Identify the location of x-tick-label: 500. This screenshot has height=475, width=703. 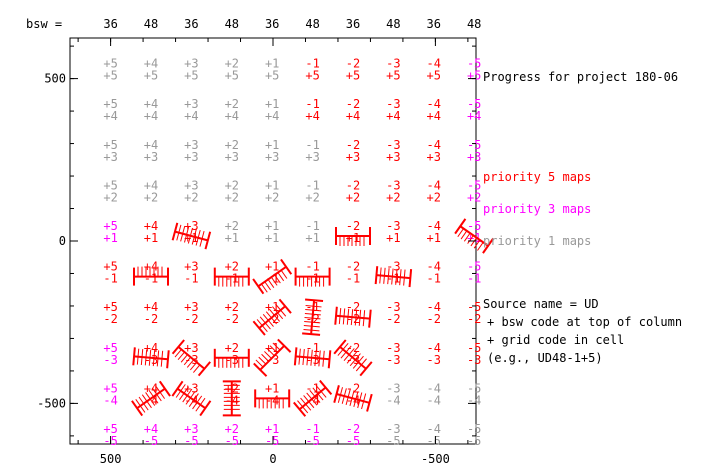
(111, 459).